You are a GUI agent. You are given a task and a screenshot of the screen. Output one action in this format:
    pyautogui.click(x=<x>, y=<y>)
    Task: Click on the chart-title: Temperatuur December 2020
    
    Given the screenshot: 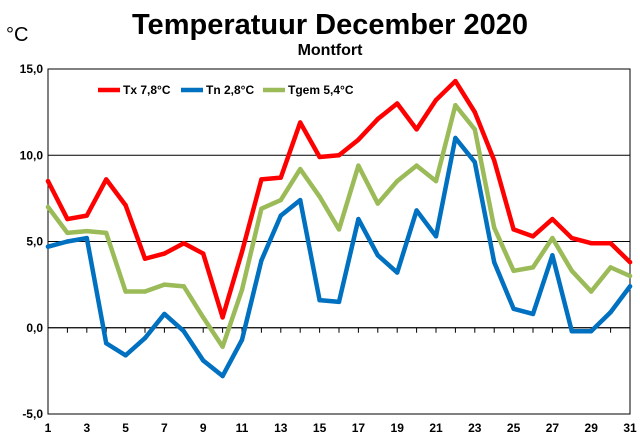 What is the action you would take?
    pyautogui.click(x=330, y=25)
    